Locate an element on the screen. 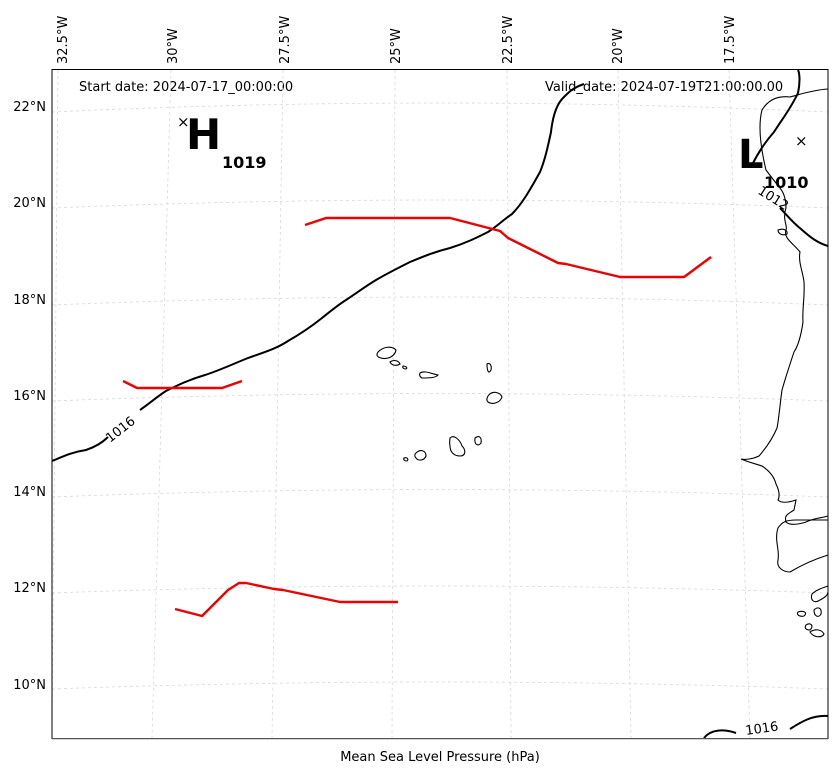 Image resolution: width=837 pixels, height=783 pixels. island-boa-vista is located at coordinates (494, 397).